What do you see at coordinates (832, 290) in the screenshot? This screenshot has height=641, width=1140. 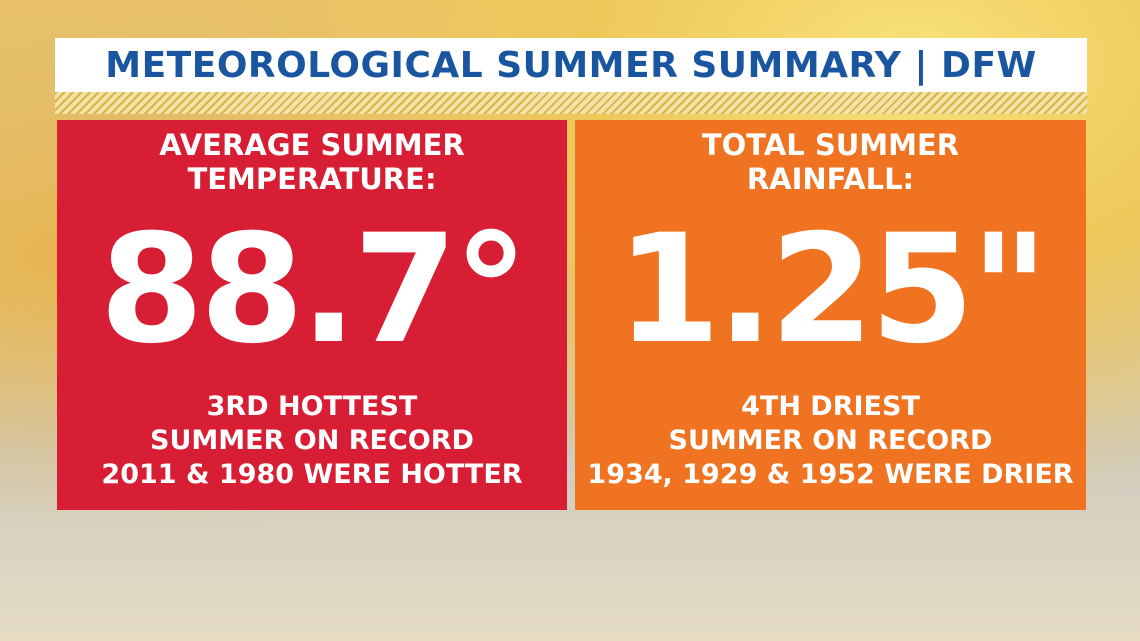 I see `big-value: 1.25"` at bounding box center [832, 290].